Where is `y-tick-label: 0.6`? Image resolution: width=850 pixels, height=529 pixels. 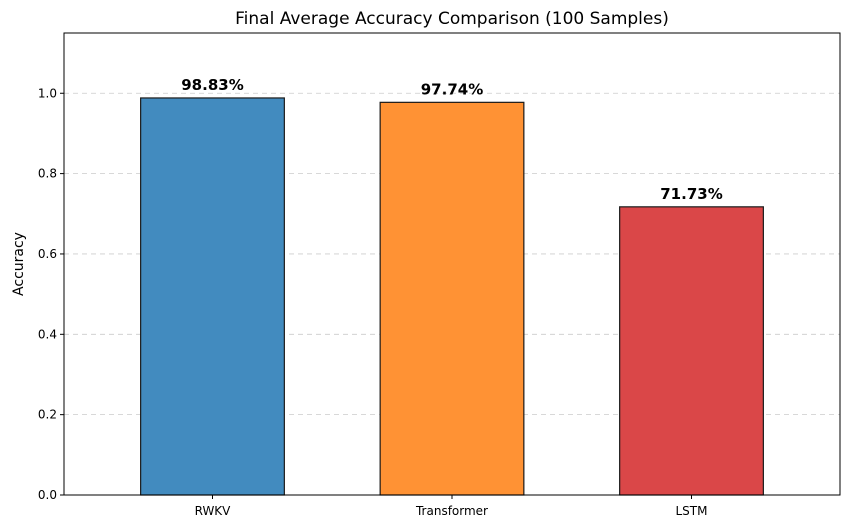
y-tick-label: 0.6 is located at coordinates (47, 254).